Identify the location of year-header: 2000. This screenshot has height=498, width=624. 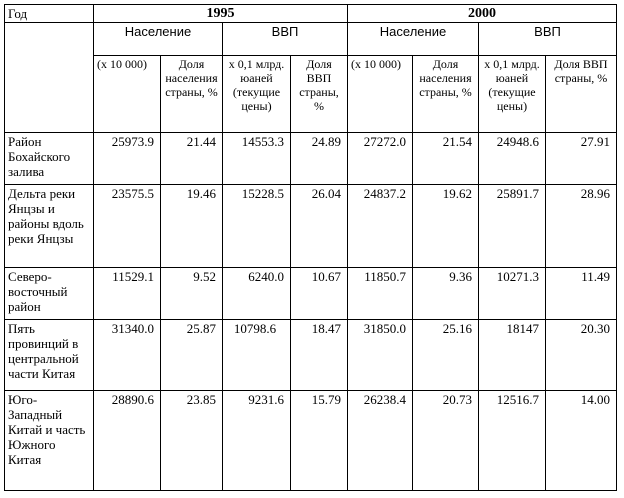
(482, 13).